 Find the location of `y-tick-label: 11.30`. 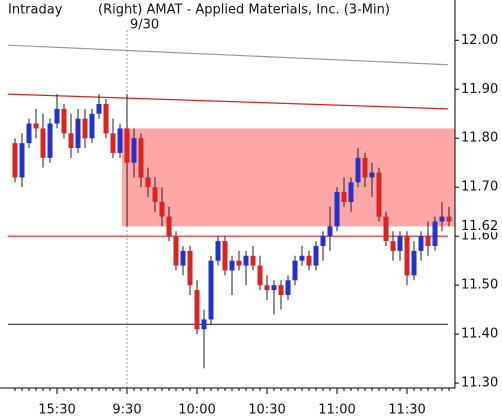

y-tick-label: 11.30 is located at coordinates (479, 383).